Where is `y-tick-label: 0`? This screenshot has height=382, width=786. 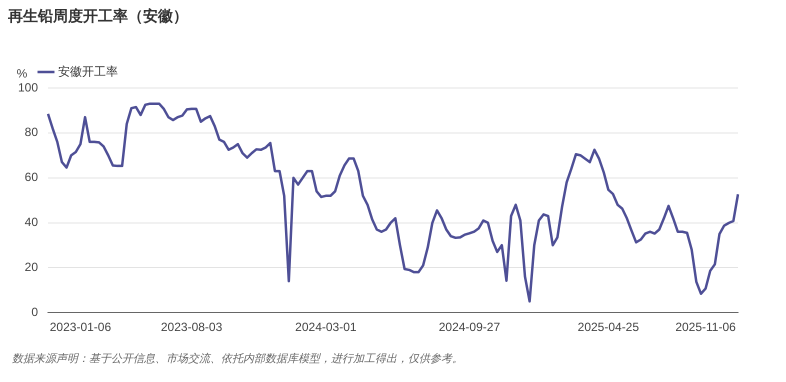
y-tick-label: 0 is located at coordinates (34, 311).